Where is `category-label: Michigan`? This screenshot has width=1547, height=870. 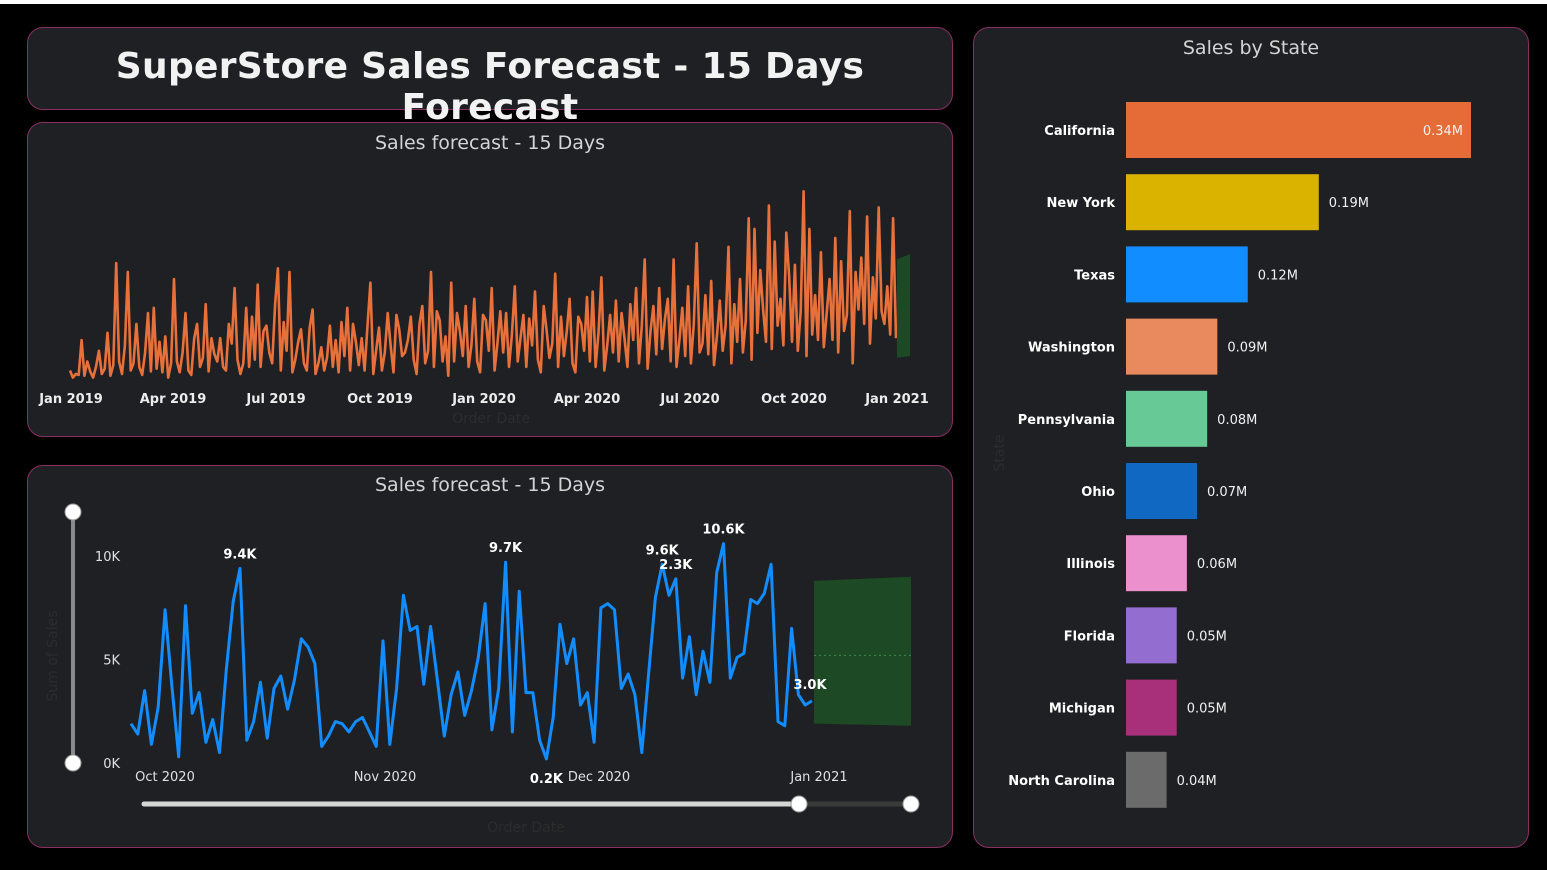
category-label: Michigan is located at coordinates (1082, 709).